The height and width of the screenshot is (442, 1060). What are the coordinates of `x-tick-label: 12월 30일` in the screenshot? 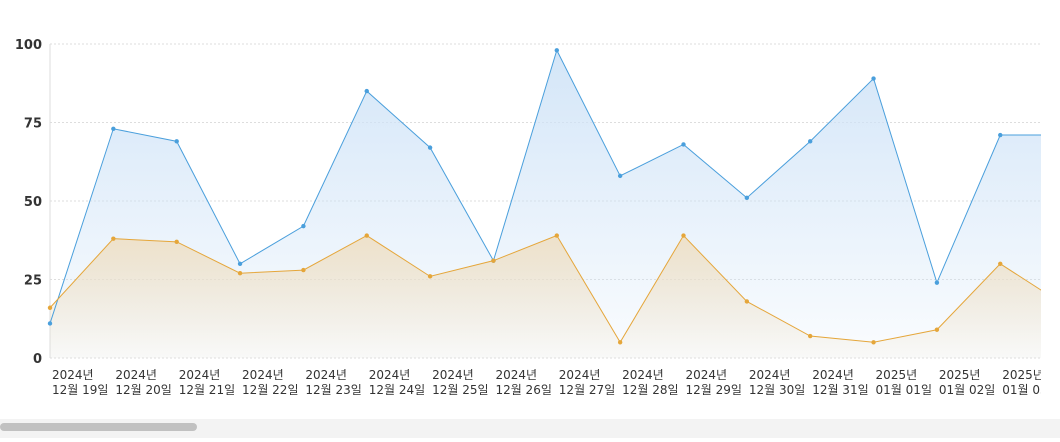 It's located at (777, 390).